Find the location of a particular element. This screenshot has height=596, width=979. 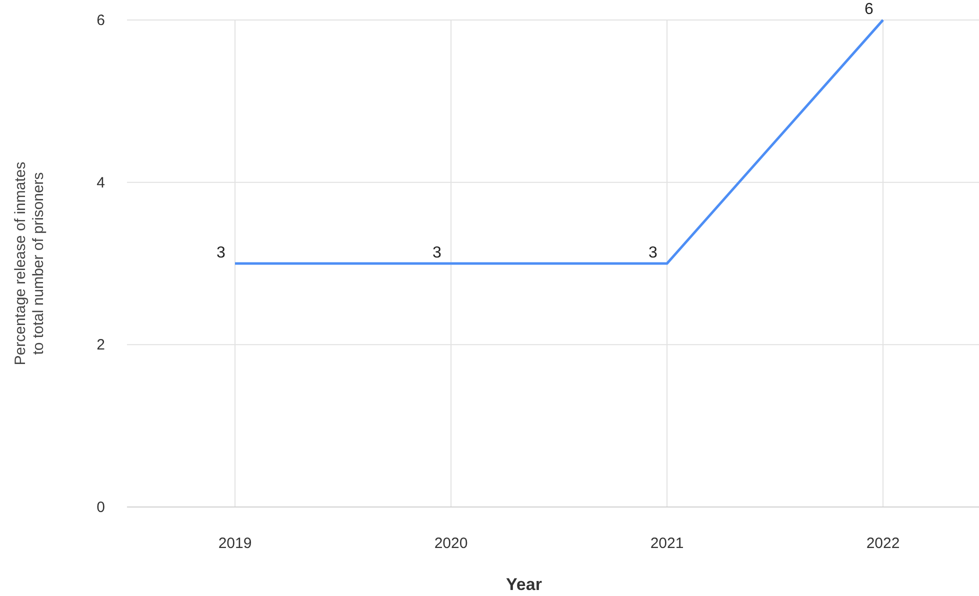

x-tick-label: 2020 is located at coordinates (451, 543).